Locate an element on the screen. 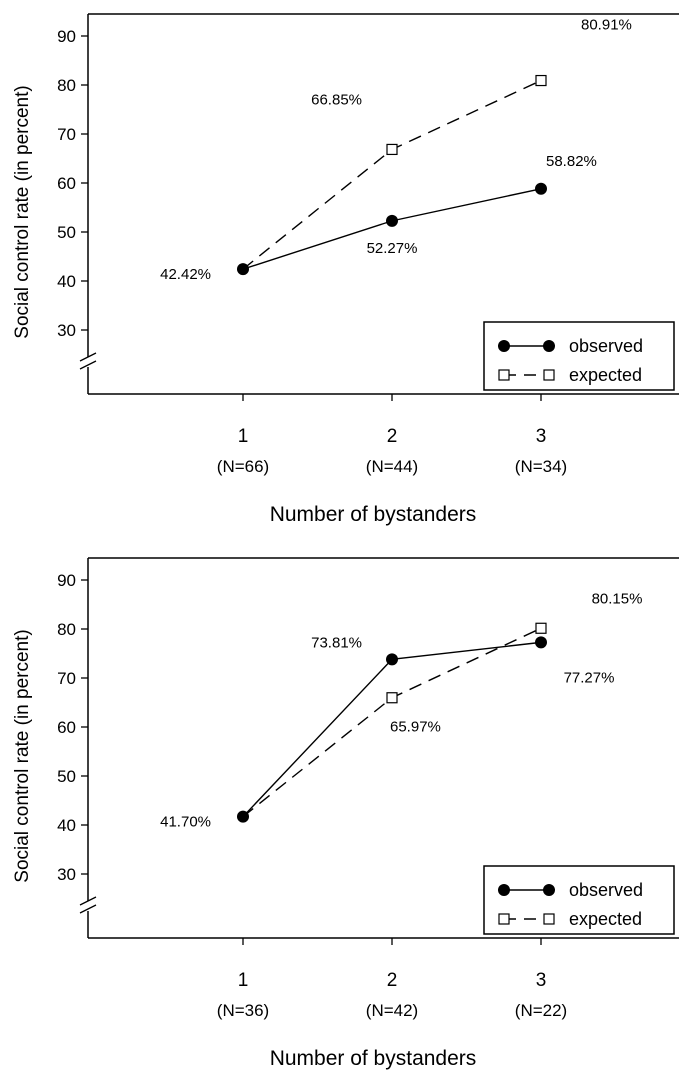  p1-x-sublabel: (N=34) is located at coordinates (541, 466).